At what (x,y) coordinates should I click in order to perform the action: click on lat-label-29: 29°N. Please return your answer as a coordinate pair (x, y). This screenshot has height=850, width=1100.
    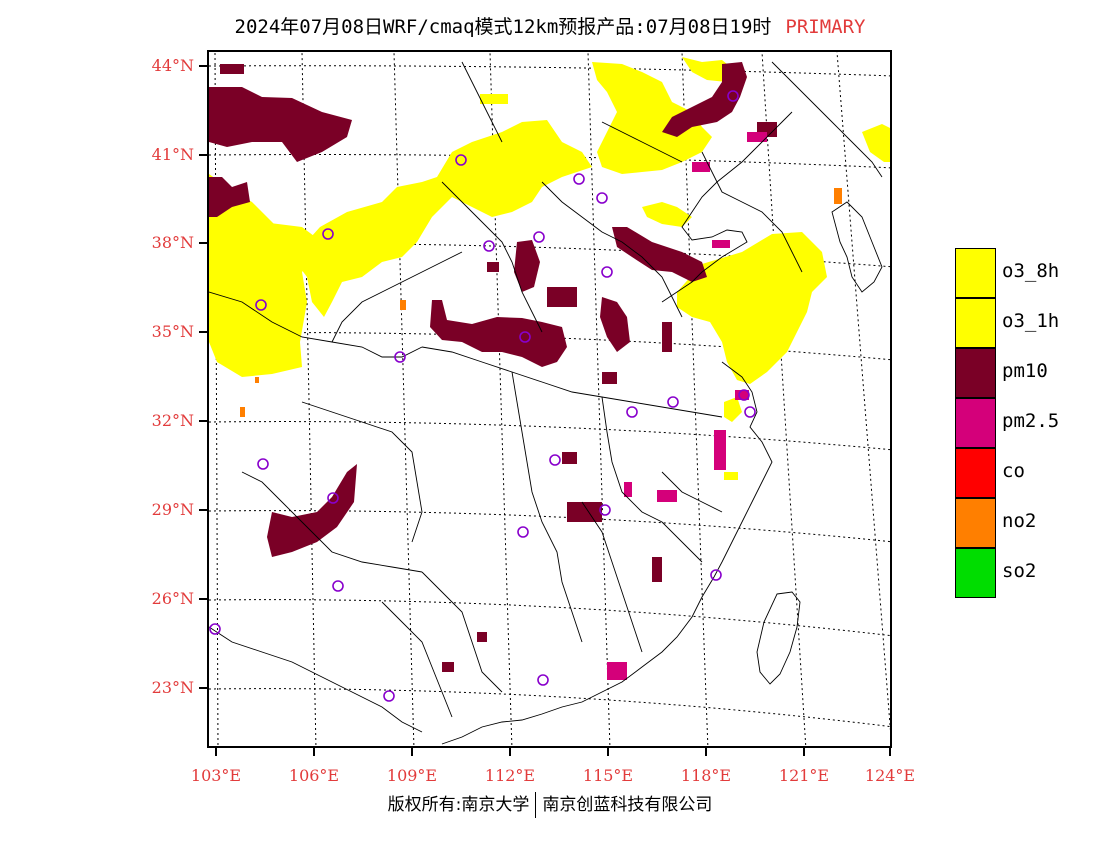
    Looking at the image, I should click on (172, 509).